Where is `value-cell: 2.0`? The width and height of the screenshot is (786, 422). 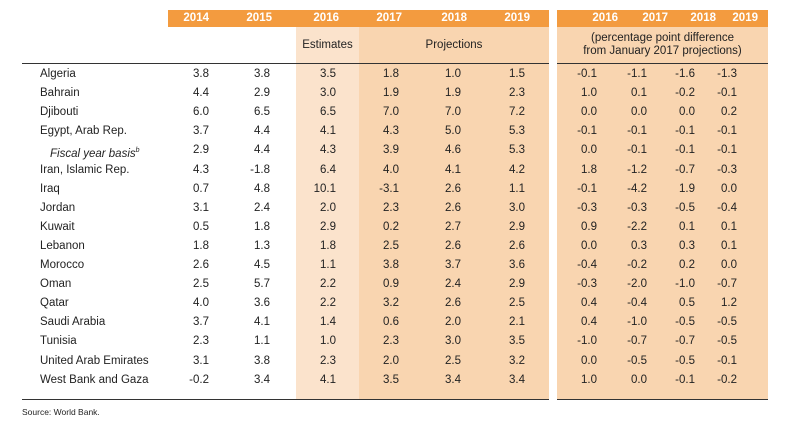 value-cell: 2.0 is located at coordinates (453, 322).